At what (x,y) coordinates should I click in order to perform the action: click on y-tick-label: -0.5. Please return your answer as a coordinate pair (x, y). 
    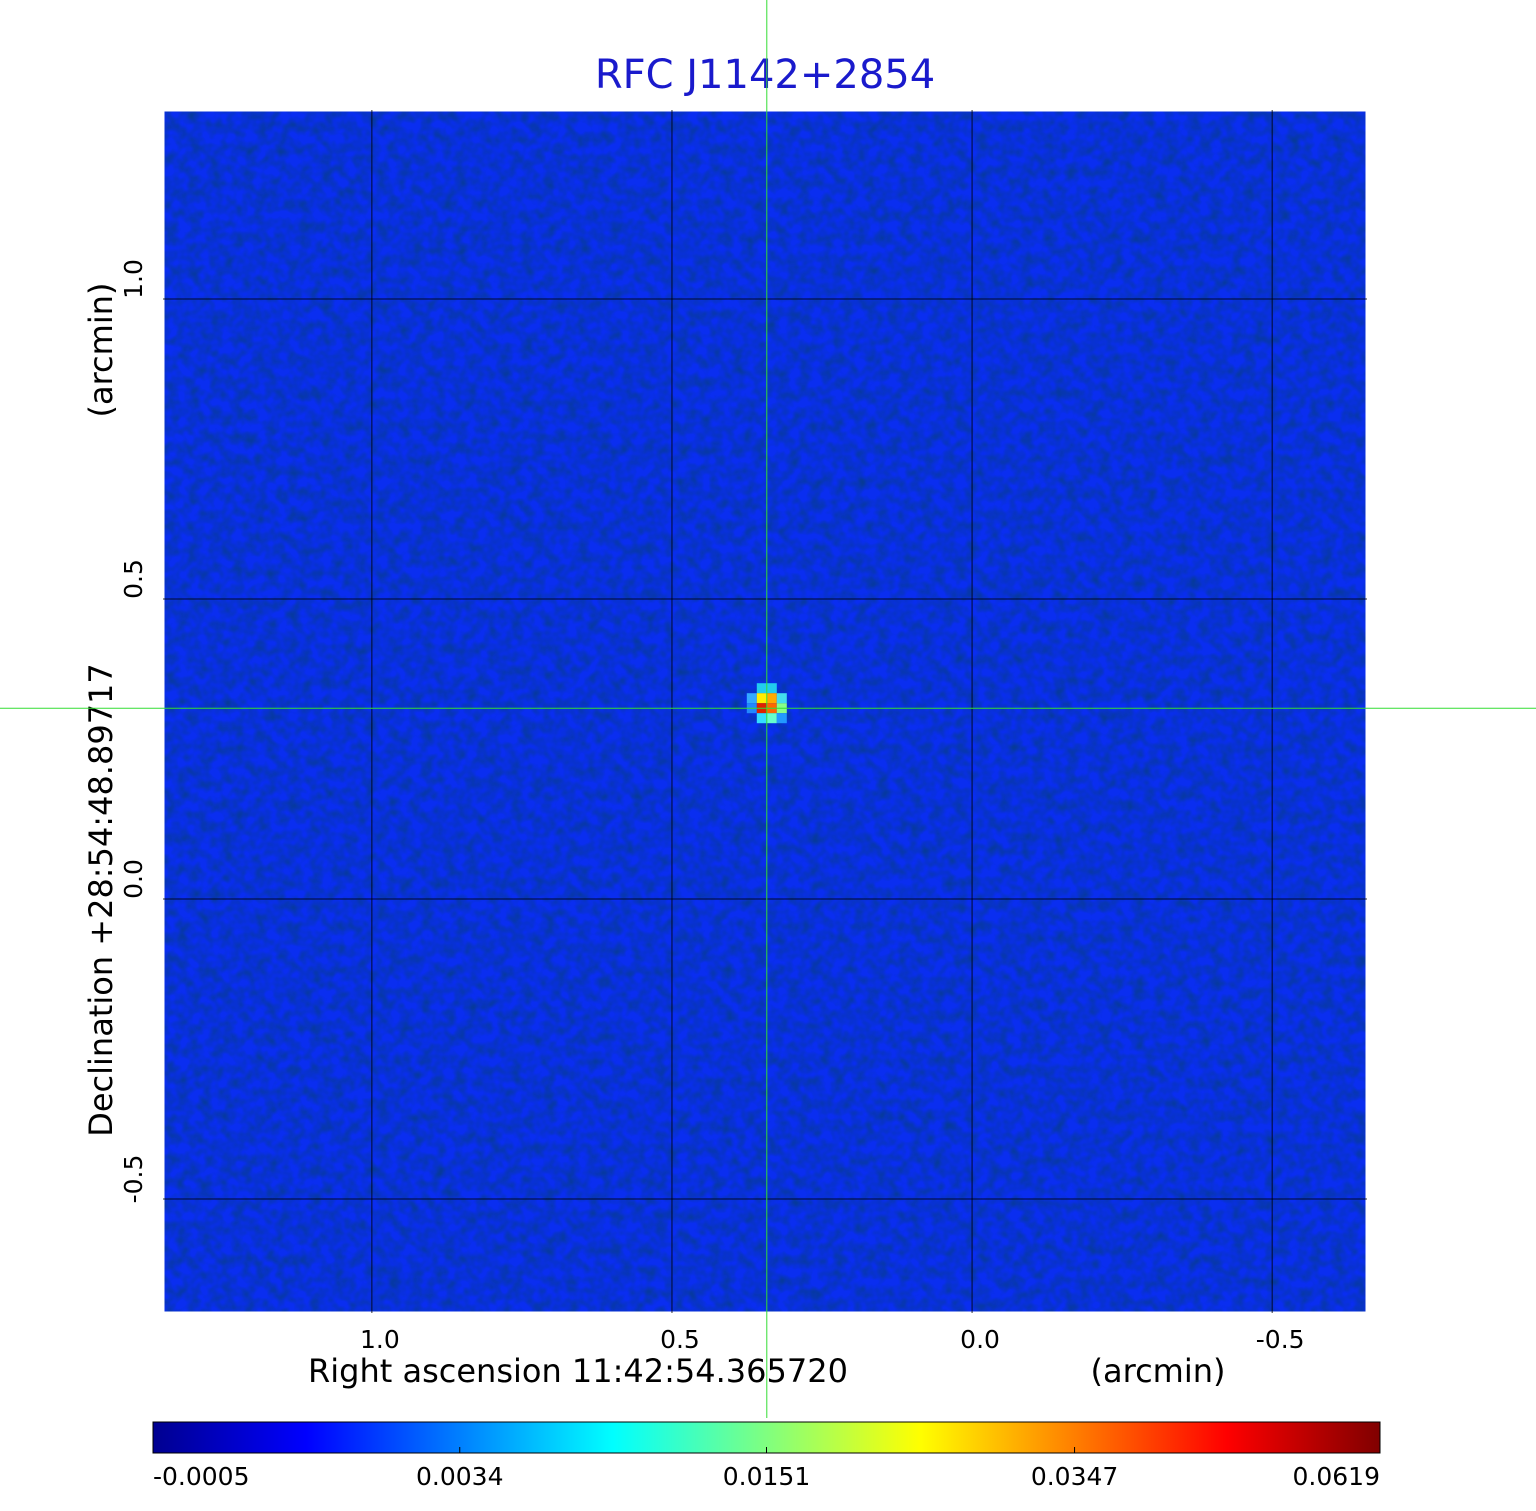
    Looking at the image, I should click on (133, 1179).